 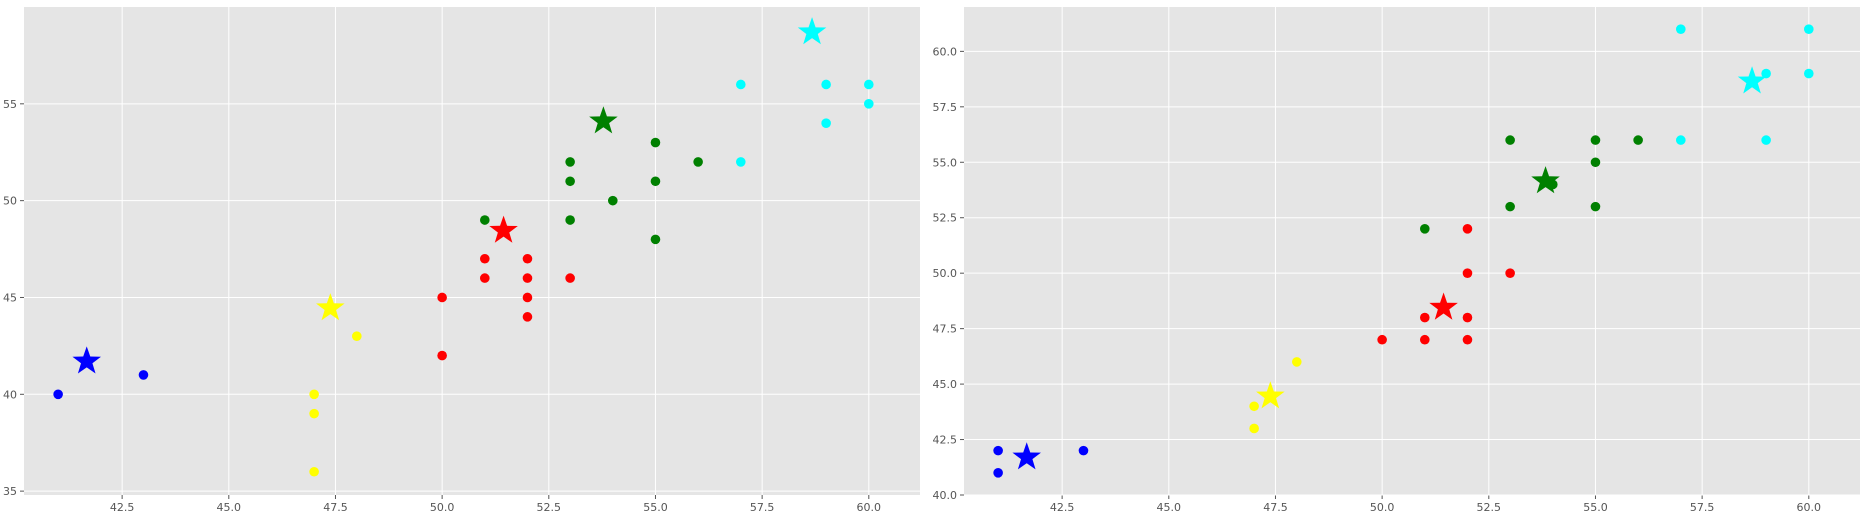 What do you see at coordinates (945, 218) in the screenshot?
I see `y-tick-label: 52.5` at bounding box center [945, 218].